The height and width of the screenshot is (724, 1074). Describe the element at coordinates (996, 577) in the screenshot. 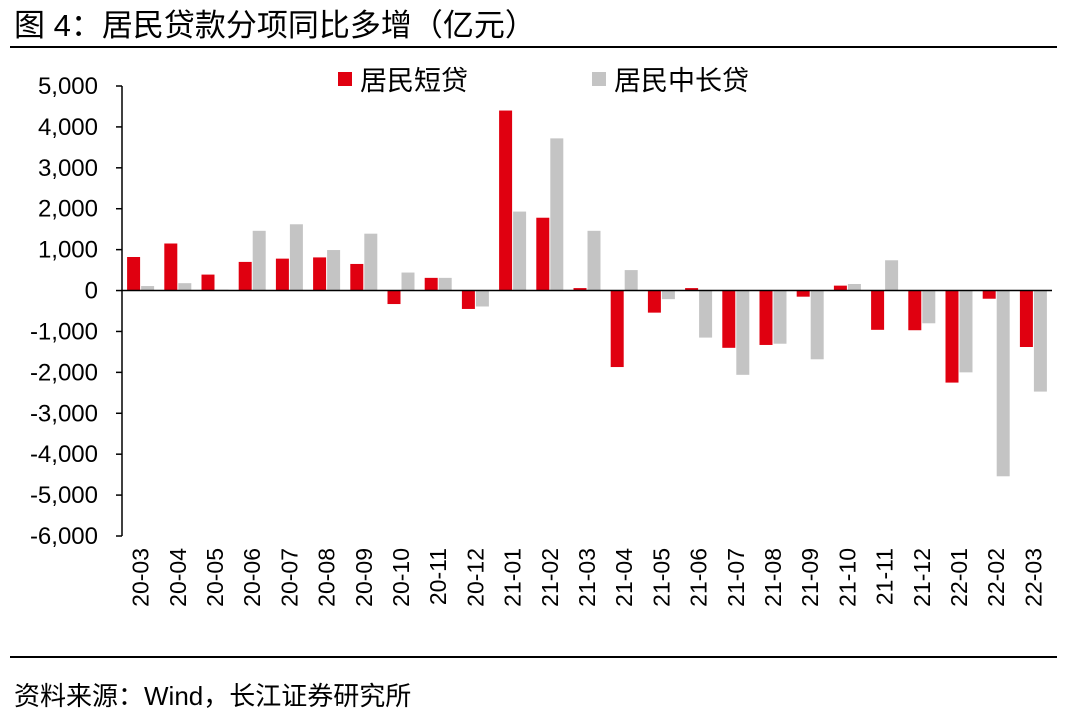

I see `x-tick-label: 22-02` at that location.